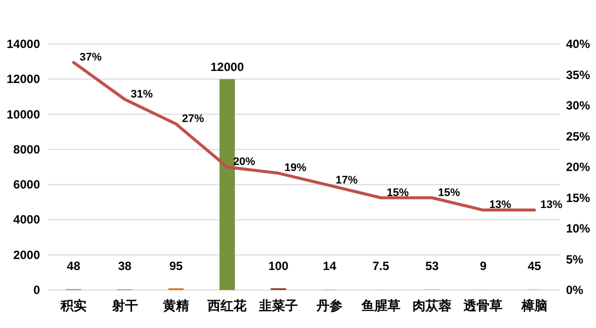 This screenshot has height=328, width=596. What do you see at coordinates (432, 266) in the screenshot?
I see `data-label: 53` at bounding box center [432, 266].